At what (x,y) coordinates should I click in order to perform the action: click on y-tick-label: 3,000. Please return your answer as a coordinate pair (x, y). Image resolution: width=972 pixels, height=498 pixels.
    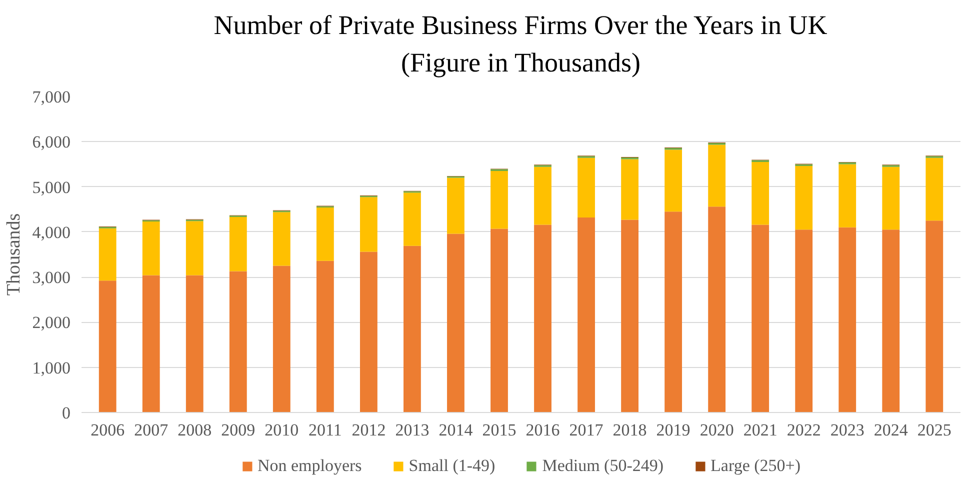
    Looking at the image, I should click on (51, 278).